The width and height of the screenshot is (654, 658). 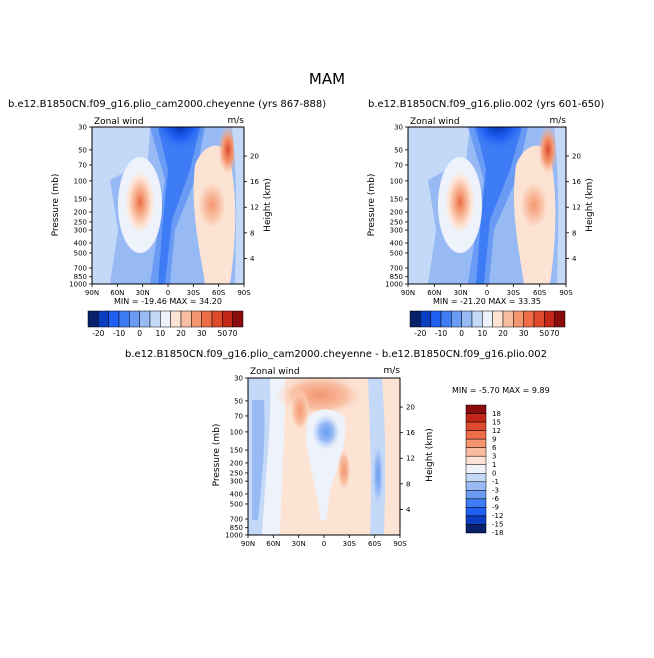 I want to click on p2-y-tick-label: 50, so click(x=398, y=150).